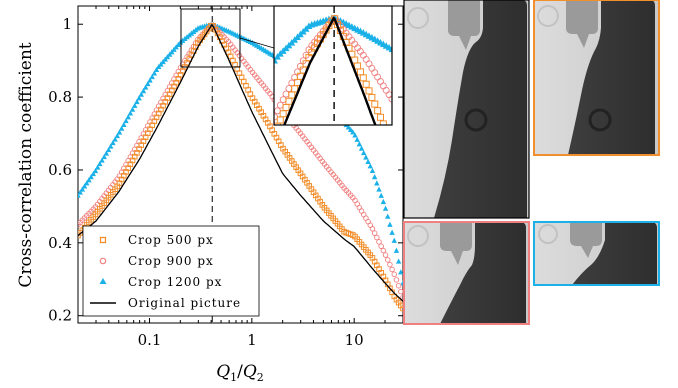 This screenshot has width=678, height=388. Describe the element at coordinates (103, 240) in the screenshot. I see `legend-marker-crop500` at that location.